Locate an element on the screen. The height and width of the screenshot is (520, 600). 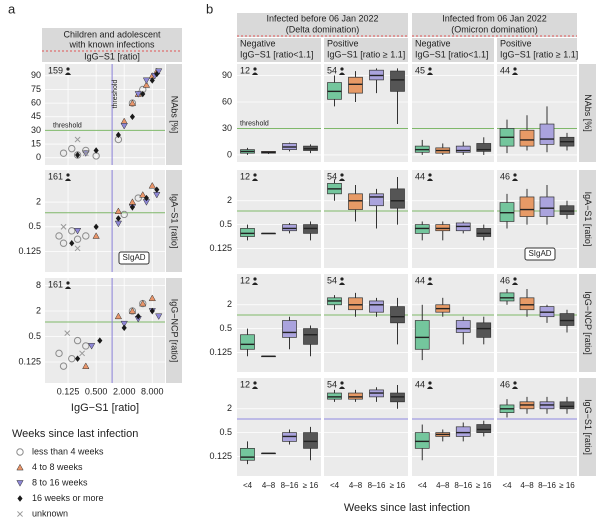
row-label: NAbs [%] is located at coordinates (588, 113).